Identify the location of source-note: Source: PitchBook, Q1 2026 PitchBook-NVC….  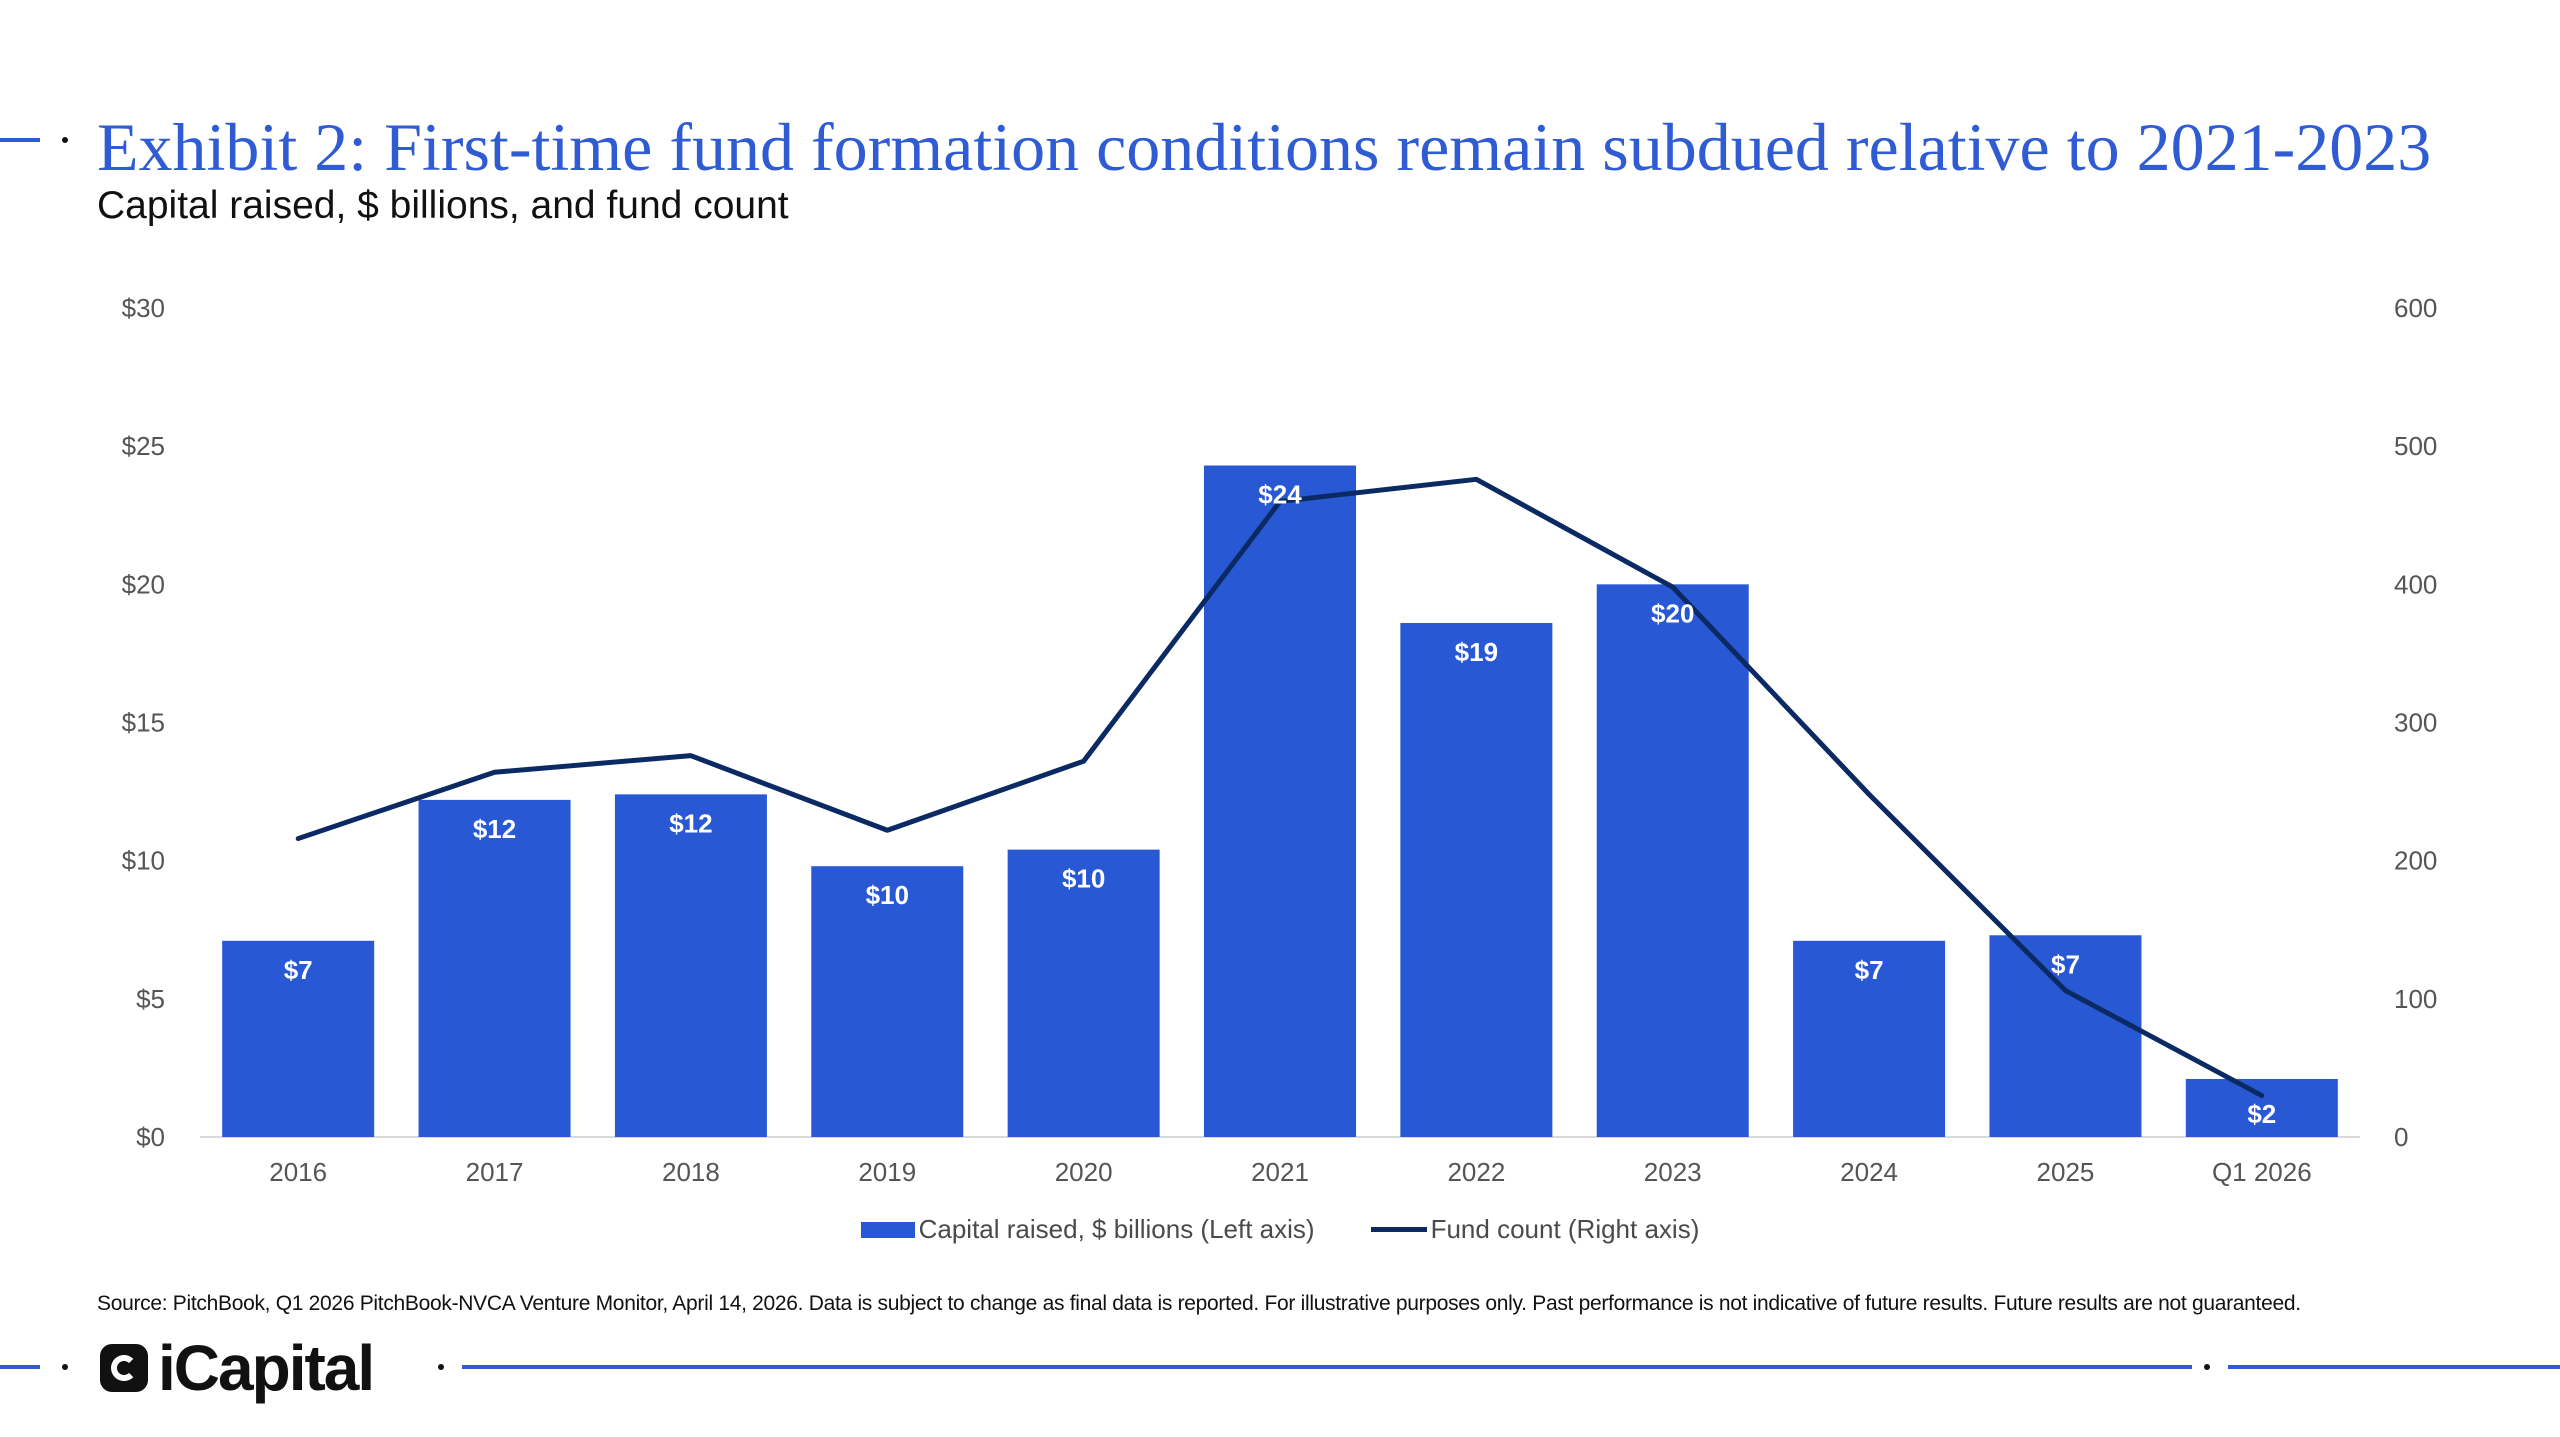
(1199, 1303).